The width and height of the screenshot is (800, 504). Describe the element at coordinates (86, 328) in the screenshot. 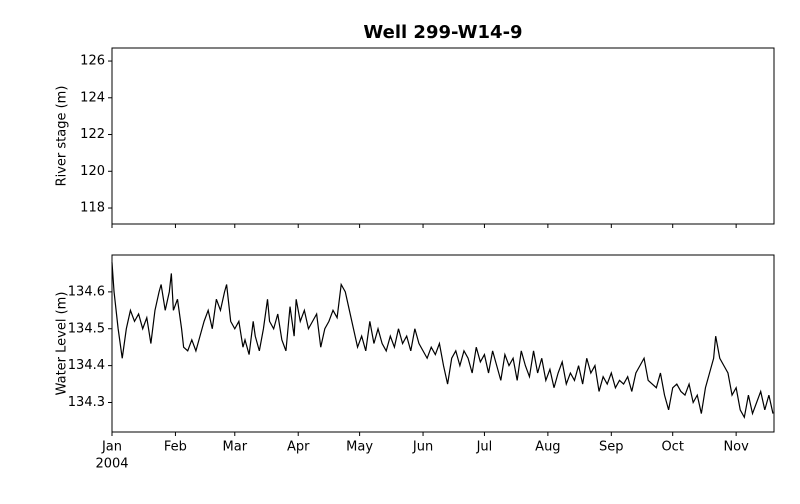

I see `y-tick-label: 134.5` at that location.